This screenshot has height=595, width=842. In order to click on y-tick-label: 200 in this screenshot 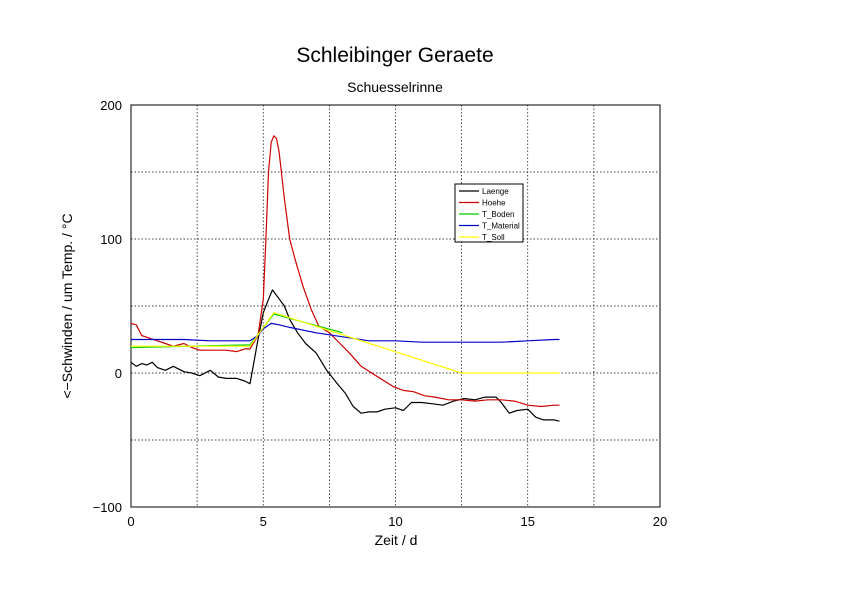, I will do `click(111, 105)`.